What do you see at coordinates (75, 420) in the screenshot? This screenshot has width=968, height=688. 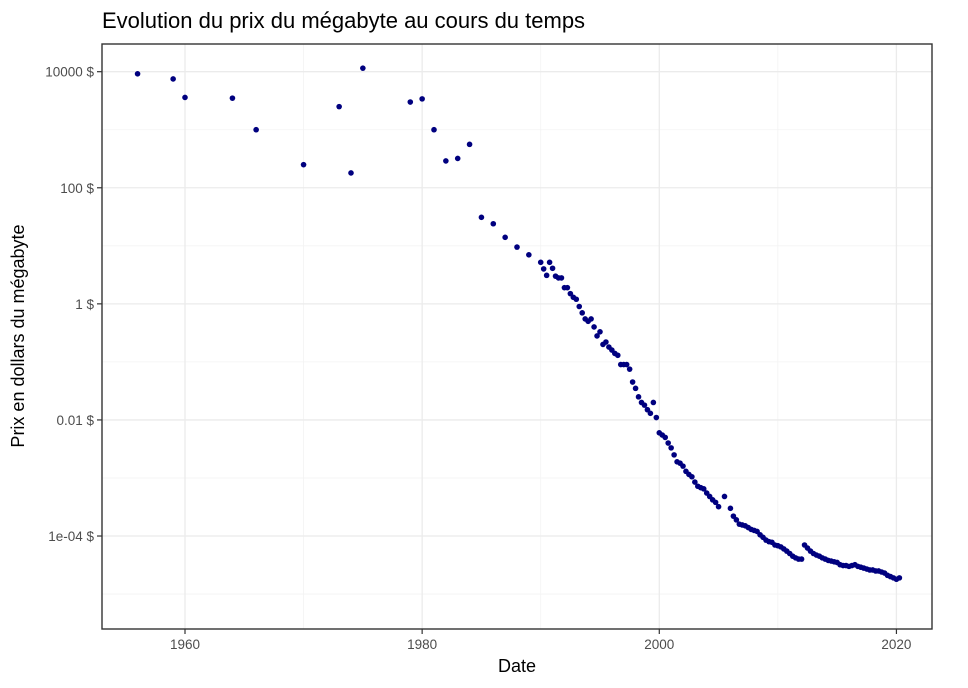 I see `y-tick-label: 0.01 $` at bounding box center [75, 420].